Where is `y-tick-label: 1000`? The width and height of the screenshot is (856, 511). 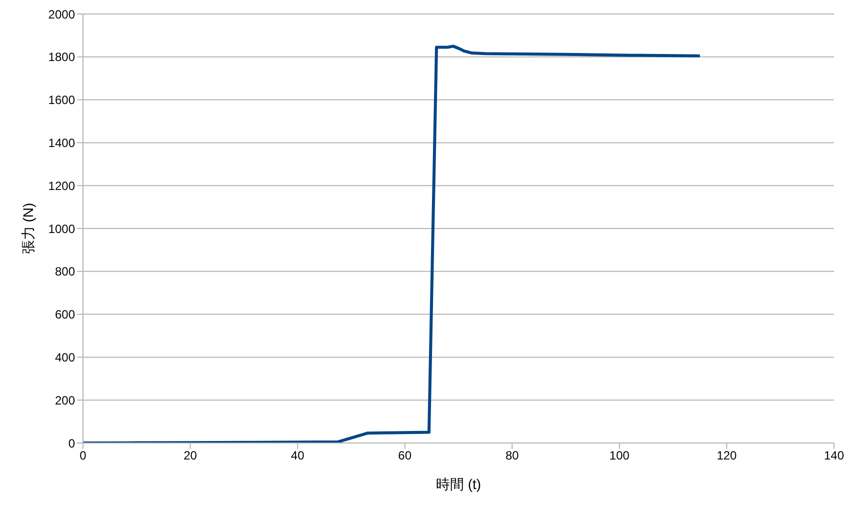 y-tick-label: 1000 is located at coordinates (62, 229).